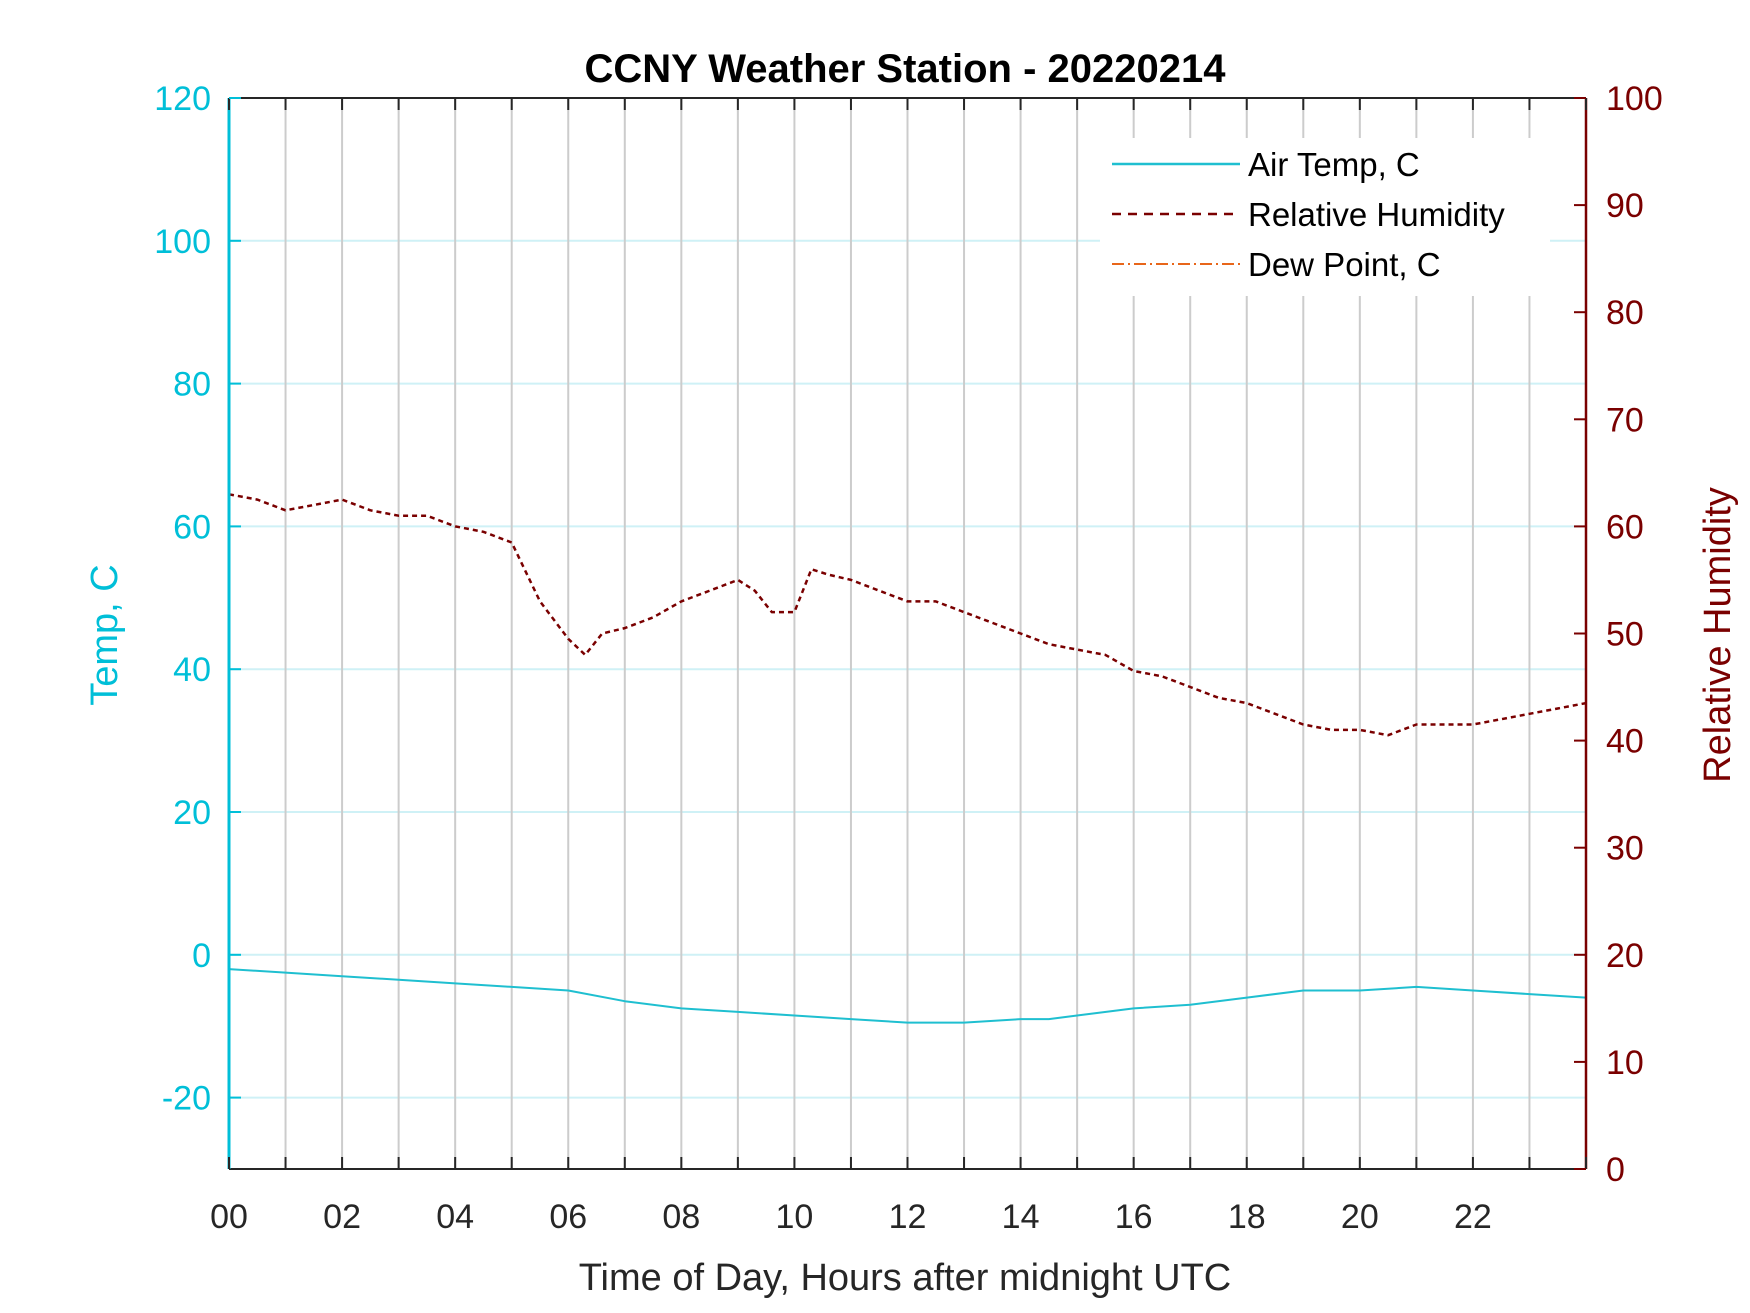 Image resolution: width=1750 pixels, height=1313 pixels. I want to click on y-right-tick-label: 30, so click(1625, 849).